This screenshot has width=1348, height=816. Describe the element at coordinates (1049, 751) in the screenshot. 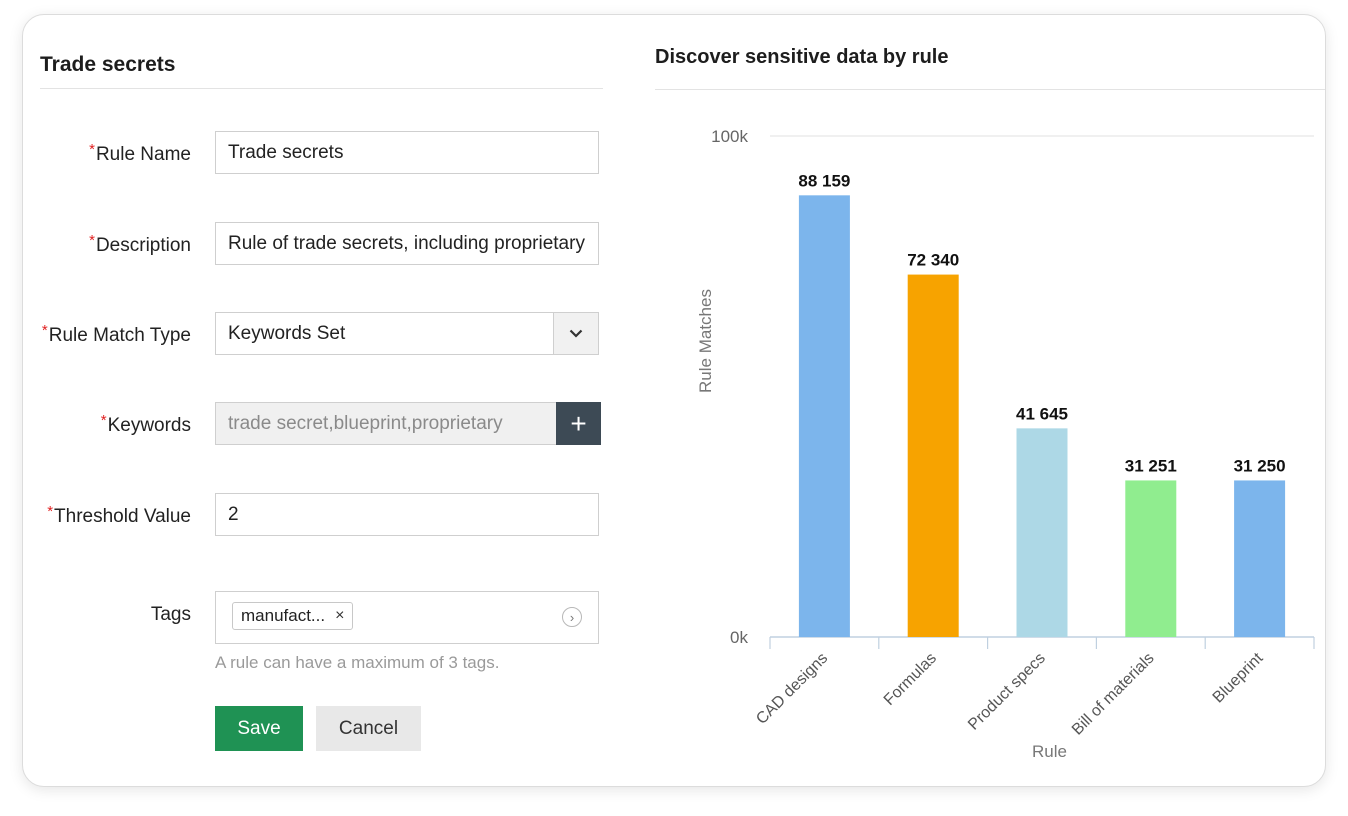

I see `x-axis-title: Rule` at that location.